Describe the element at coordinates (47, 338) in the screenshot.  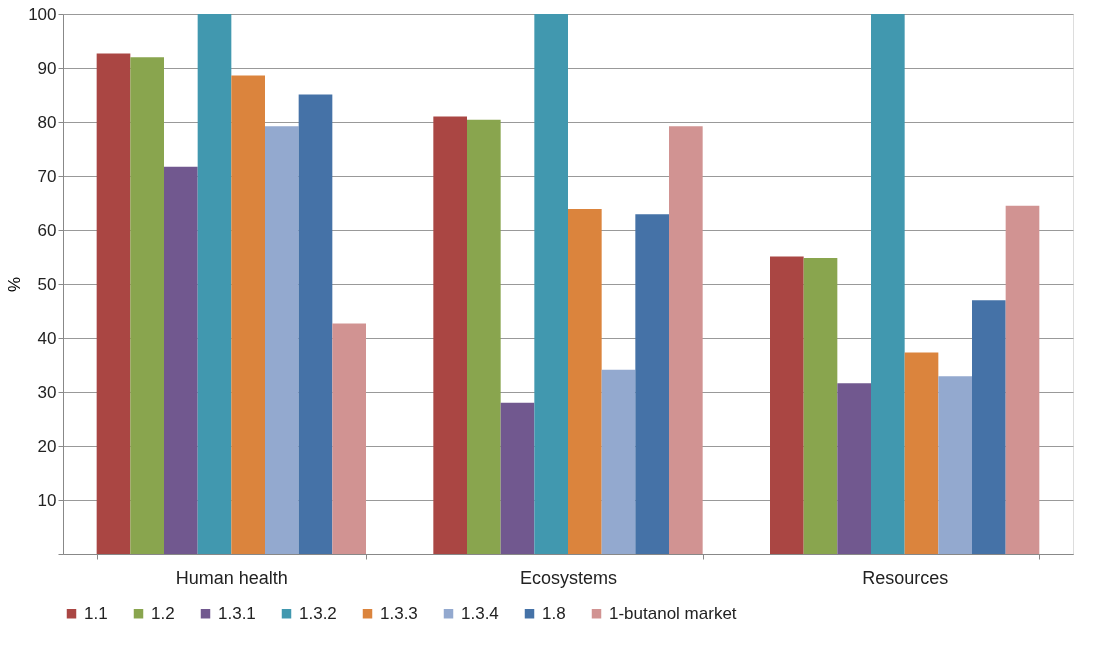
I see `y-tick-label: 40` at that location.